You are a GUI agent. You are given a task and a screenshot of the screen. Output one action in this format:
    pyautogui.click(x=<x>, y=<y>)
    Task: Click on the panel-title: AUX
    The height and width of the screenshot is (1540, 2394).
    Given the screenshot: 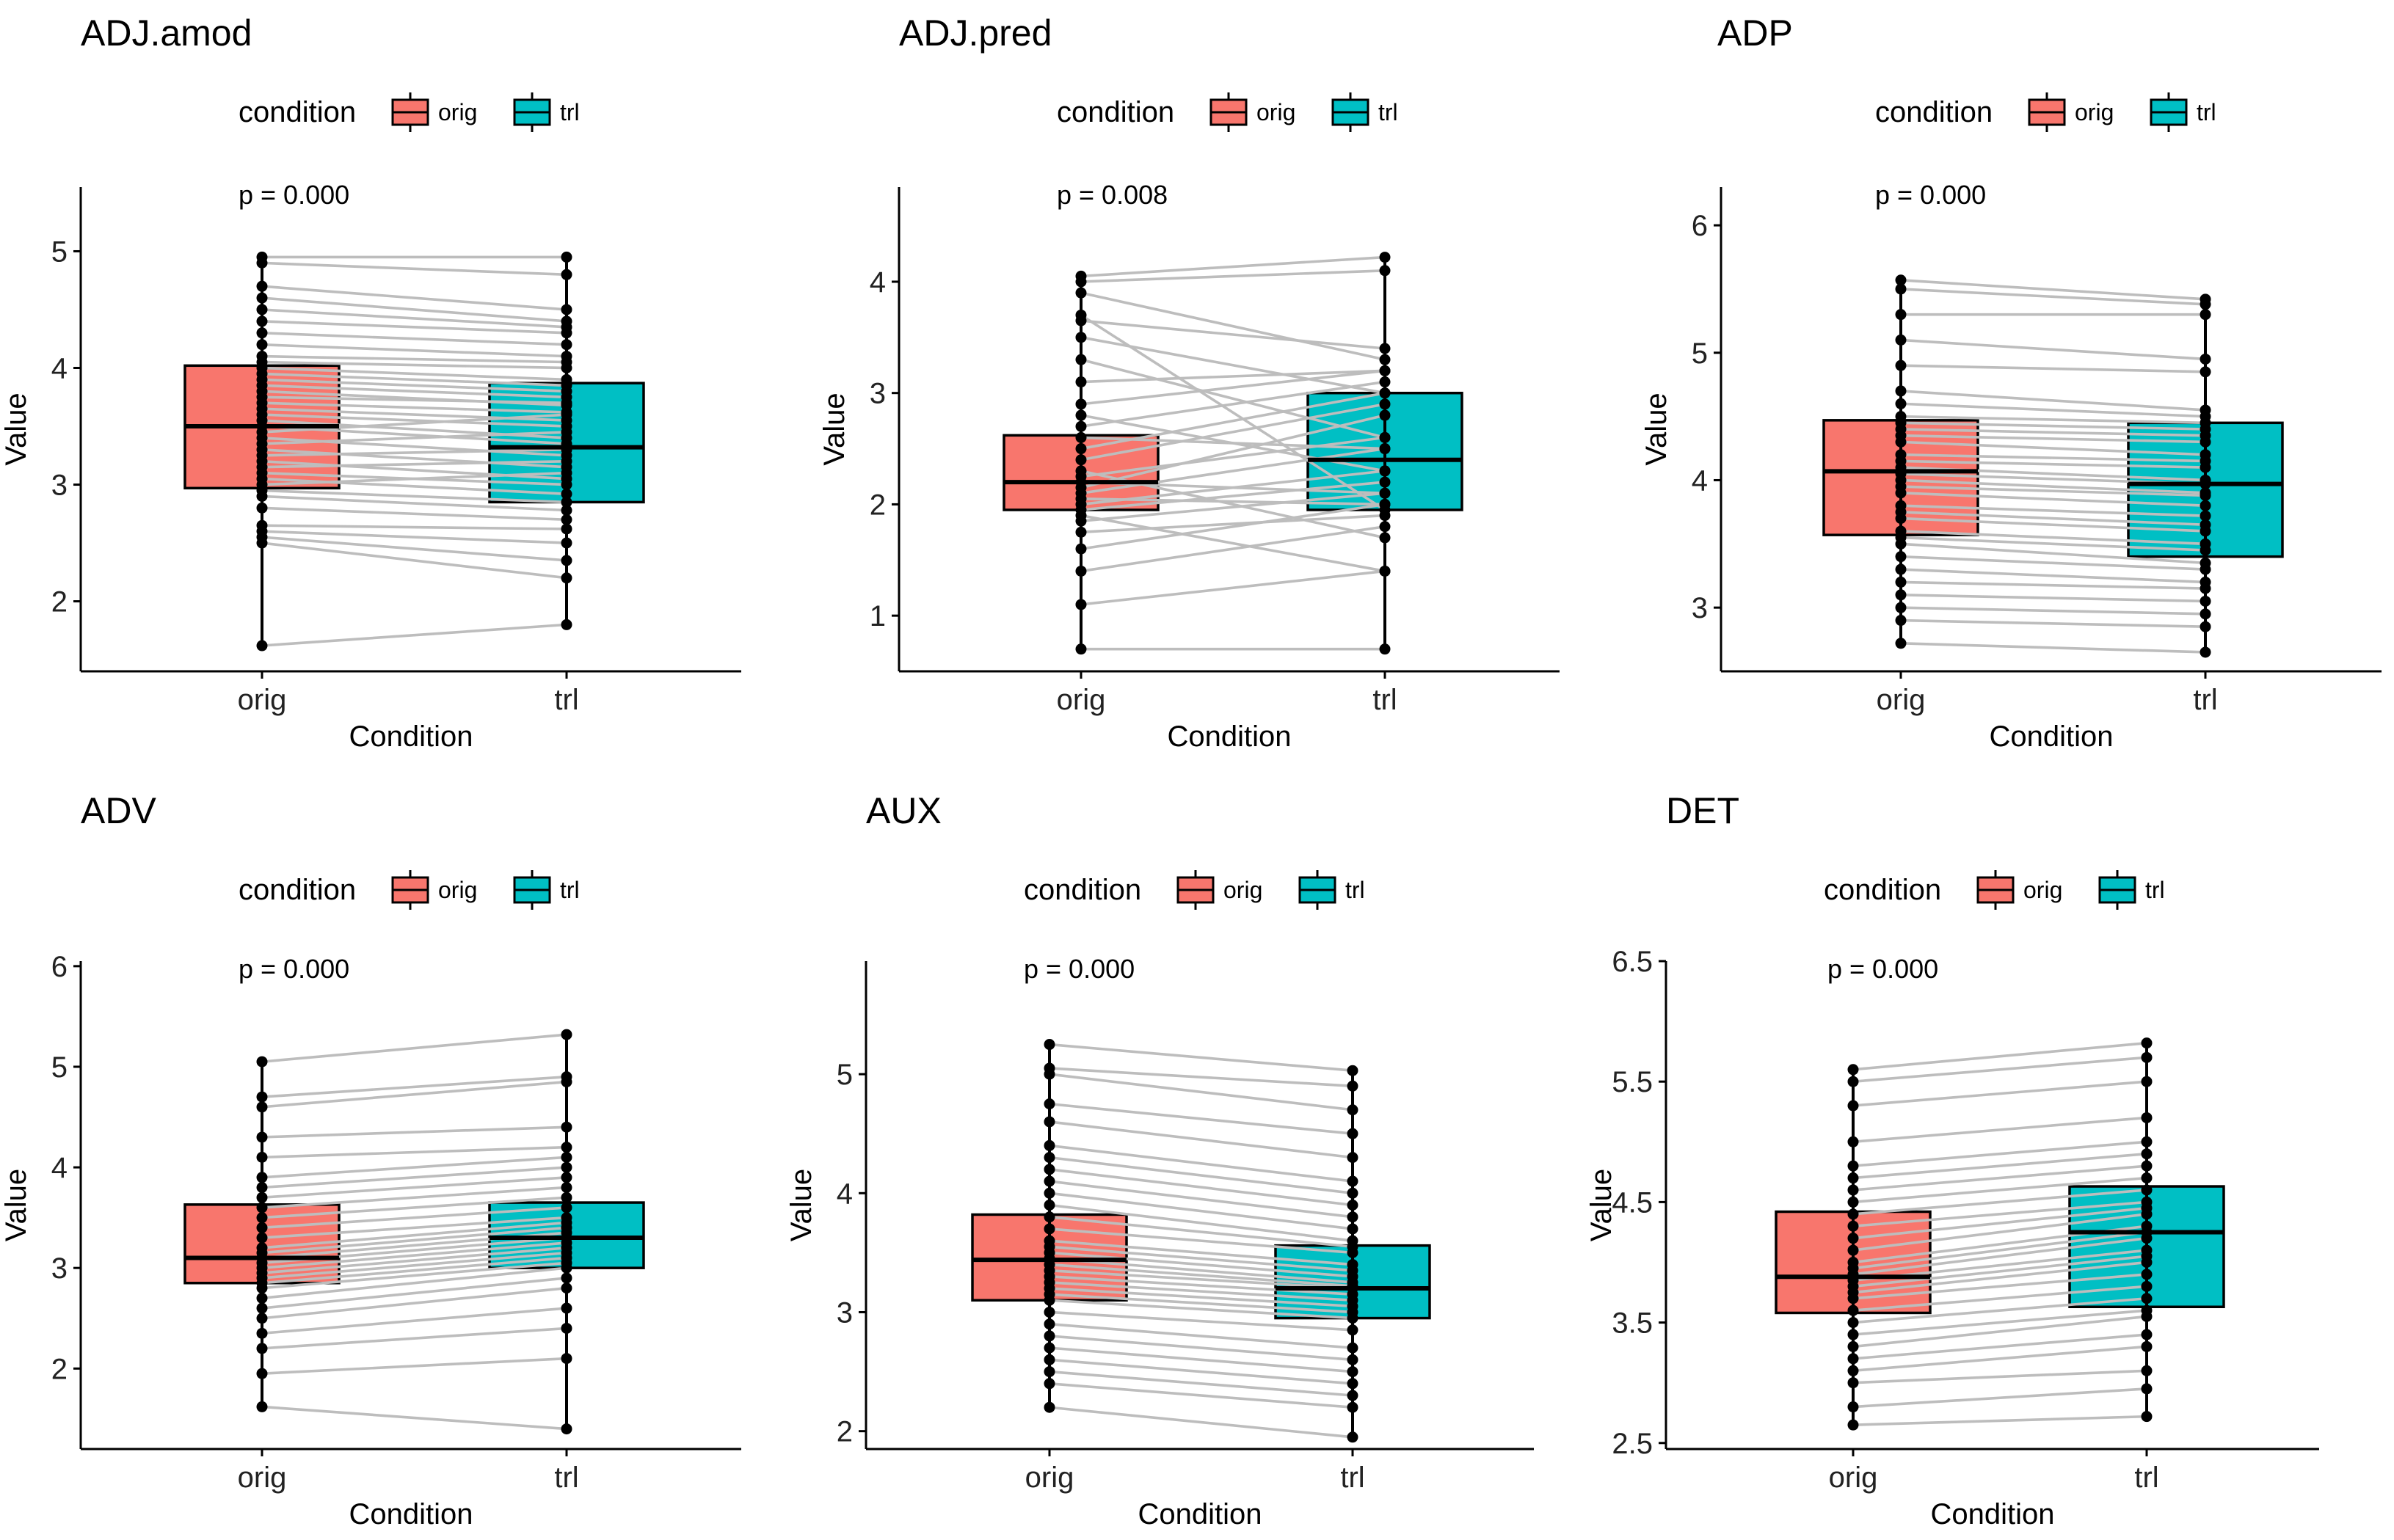 What is the action you would take?
    pyautogui.click(x=904, y=811)
    